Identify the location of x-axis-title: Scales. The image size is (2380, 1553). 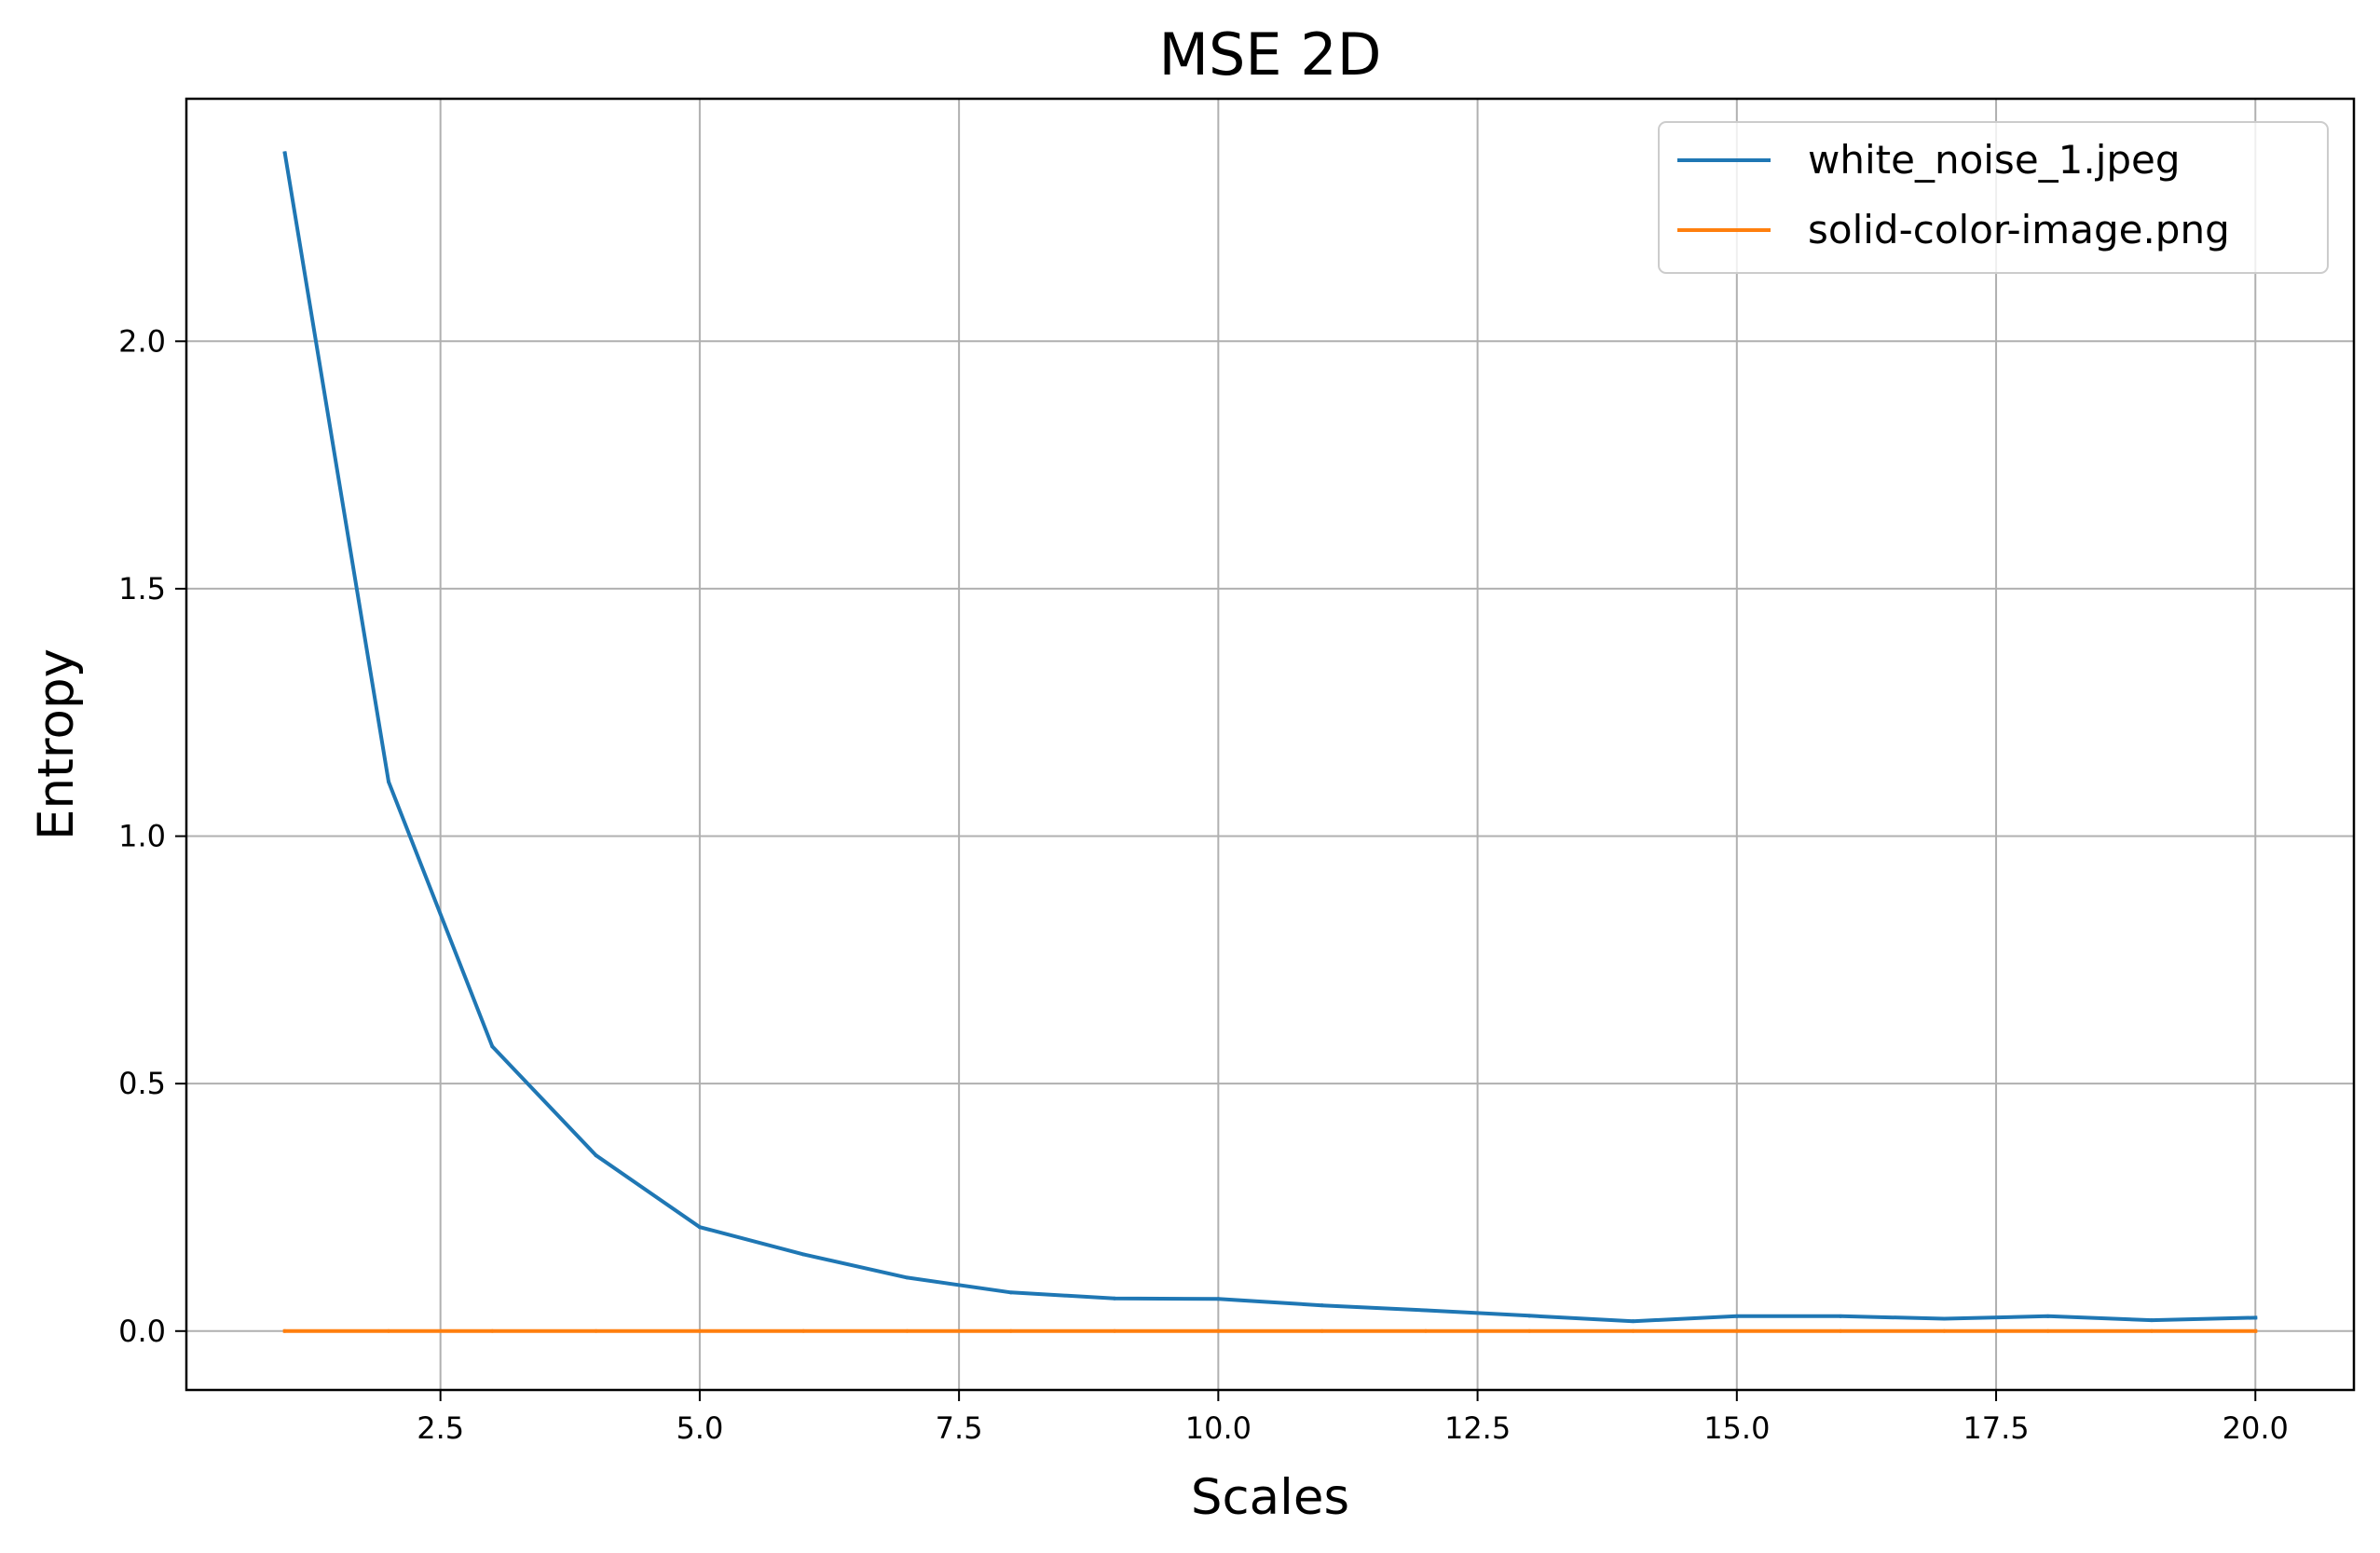
(1270, 1497).